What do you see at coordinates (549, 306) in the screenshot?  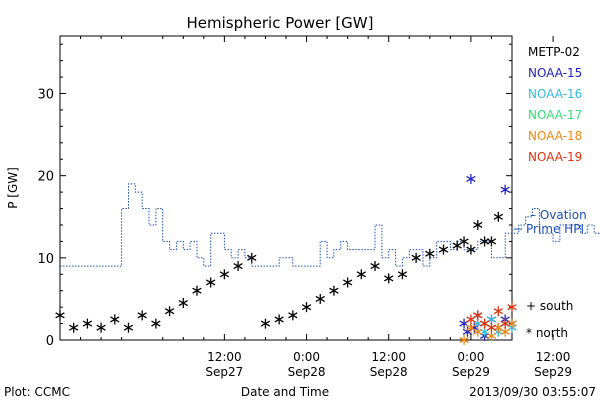 I see `symbol-legend-entry: + south` at bounding box center [549, 306].